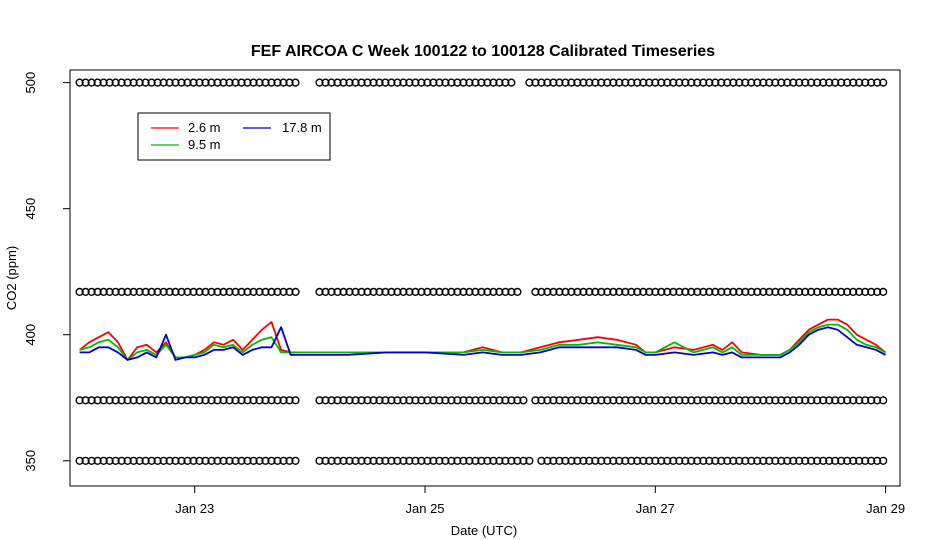 The image size is (936, 540). Describe the element at coordinates (204, 144) in the screenshot. I see `legend-label-9-5m: 9.5 m` at that location.